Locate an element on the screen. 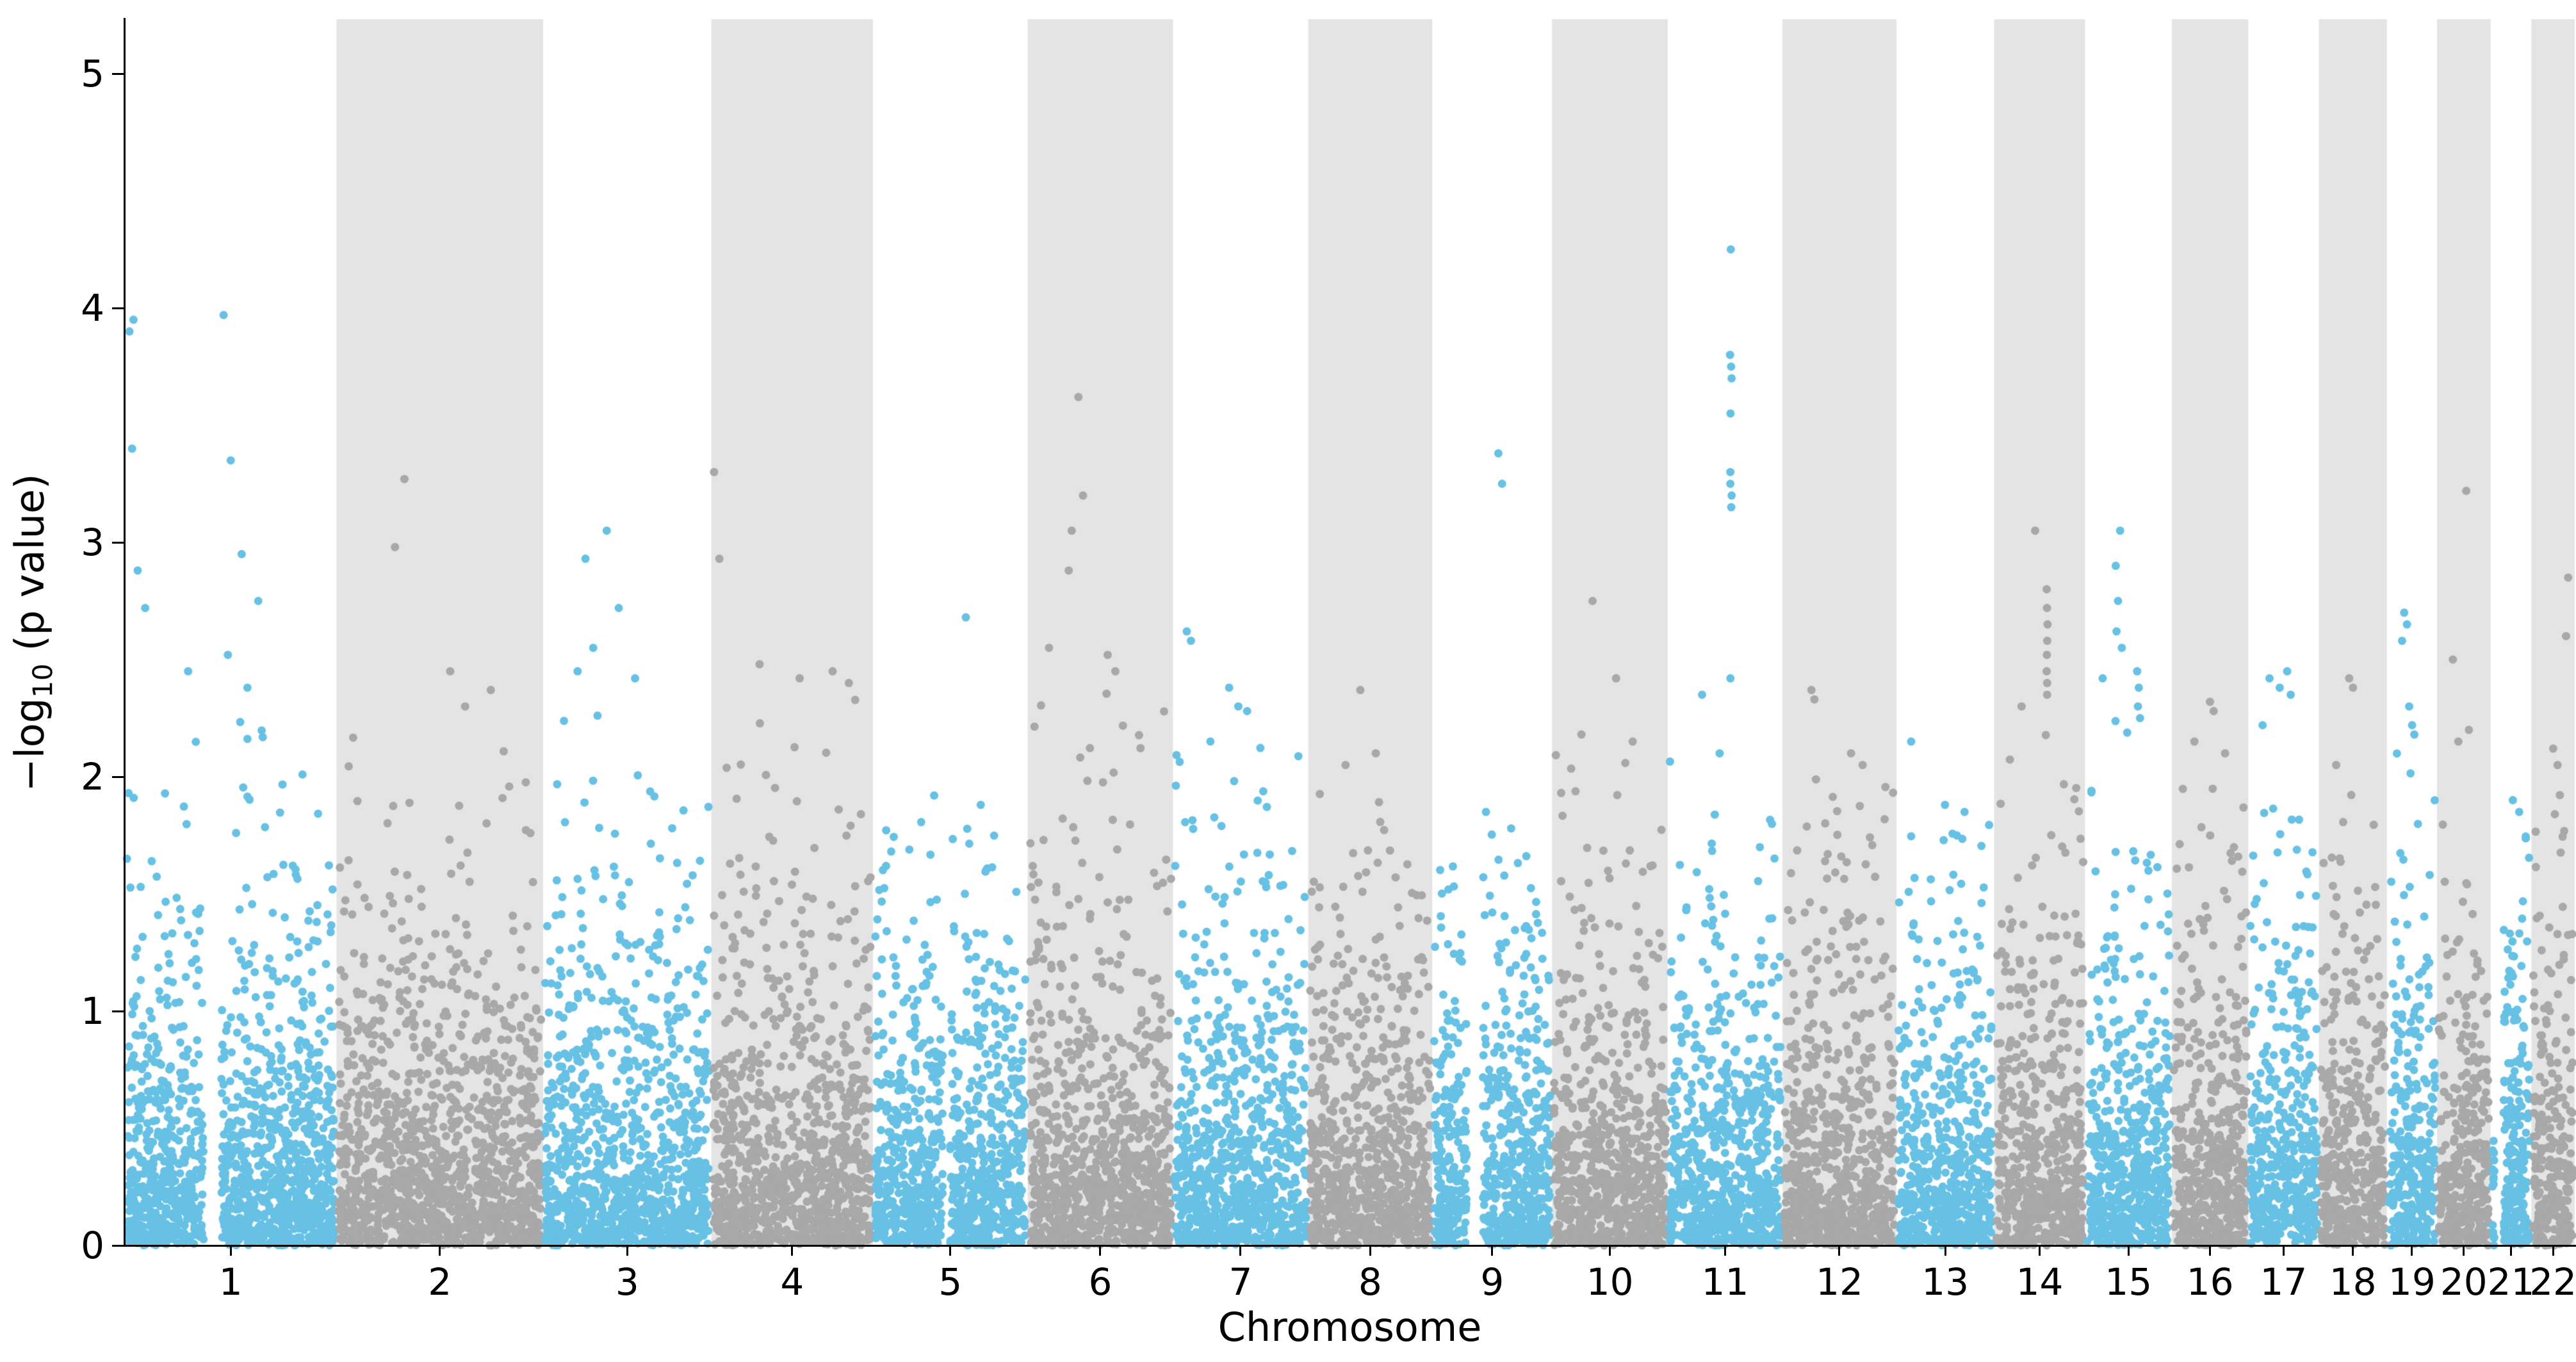  x-tick-label: 19 is located at coordinates (2412, 1282).